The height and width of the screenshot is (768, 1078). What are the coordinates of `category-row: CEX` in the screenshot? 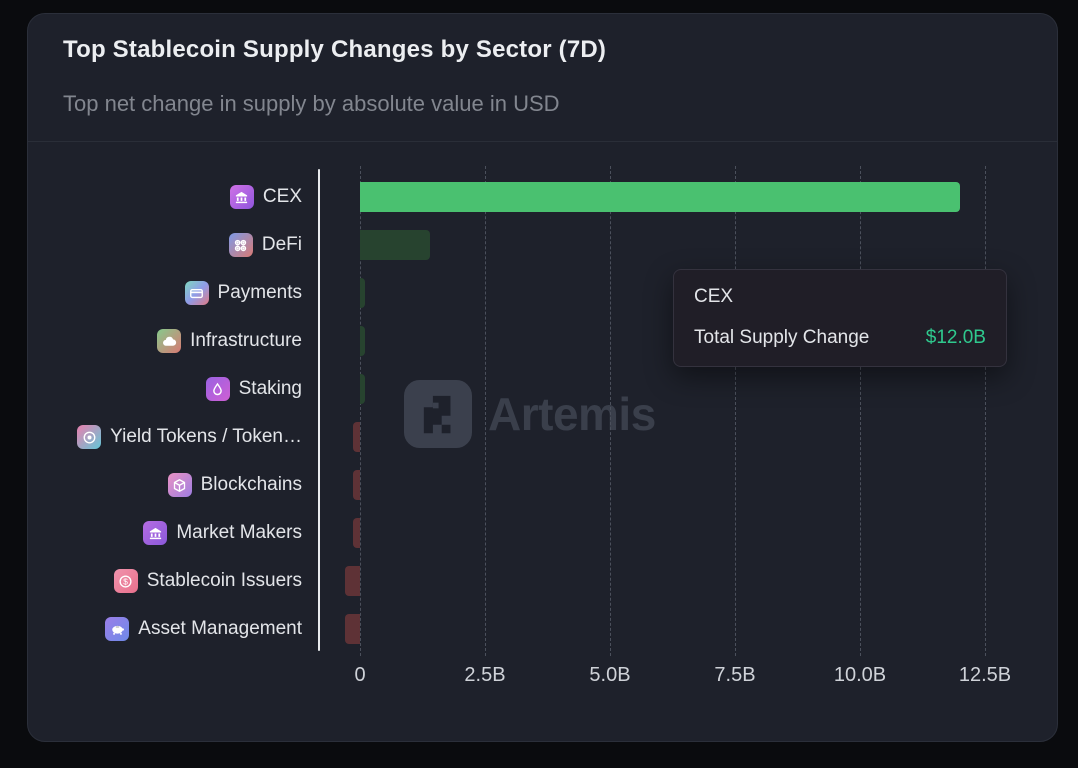 It's located at (265, 197).